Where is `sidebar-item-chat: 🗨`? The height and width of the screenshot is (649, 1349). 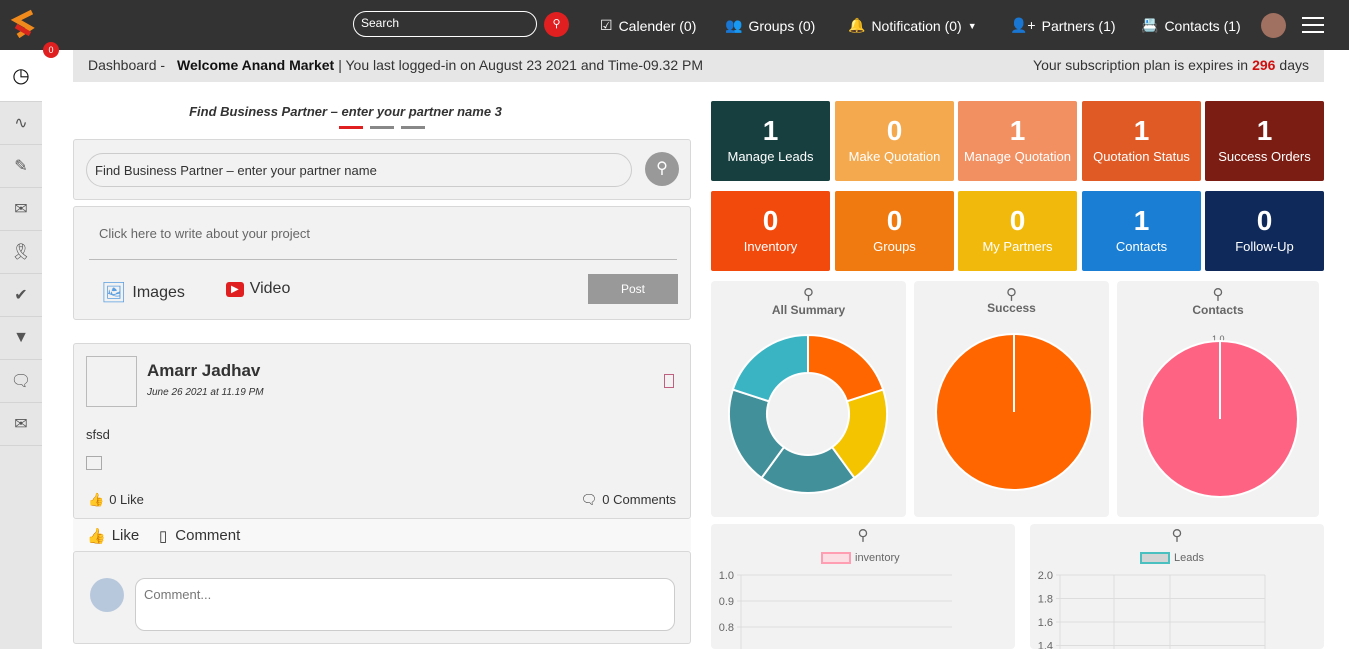
sidebar-item-chat: 🗨 is located at coordinates (21, 381).